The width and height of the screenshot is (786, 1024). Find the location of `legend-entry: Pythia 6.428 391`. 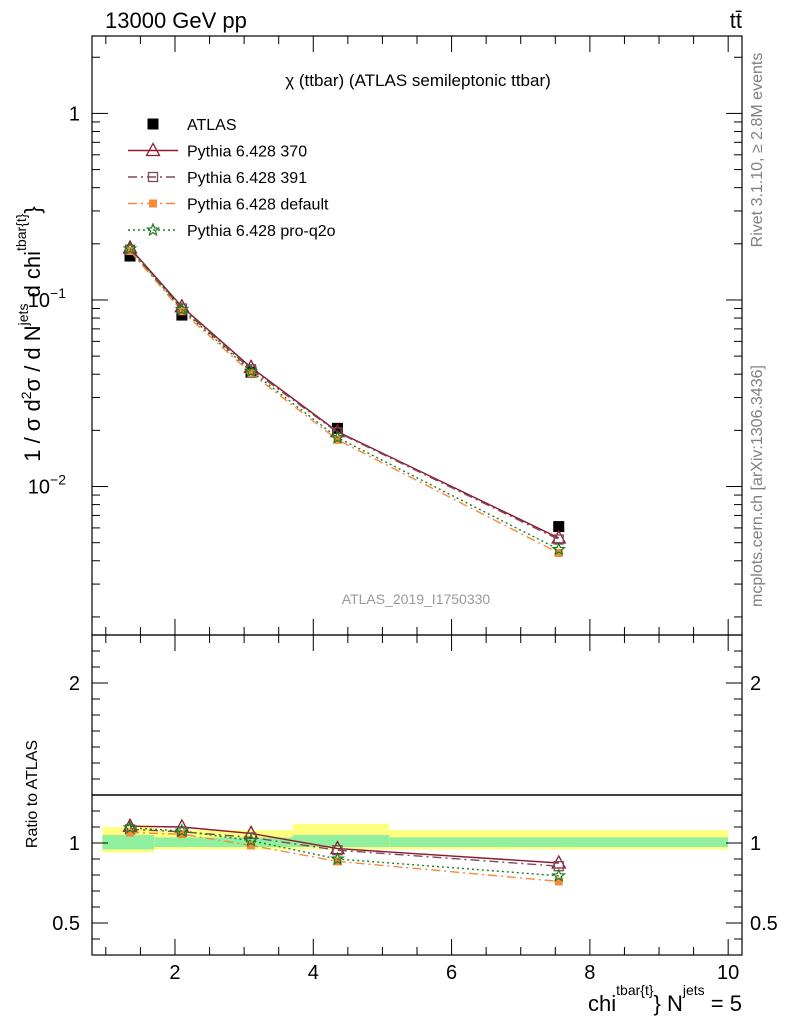

legend-entry: Pythia 6.428 391 is located at coordinates (217, 178).